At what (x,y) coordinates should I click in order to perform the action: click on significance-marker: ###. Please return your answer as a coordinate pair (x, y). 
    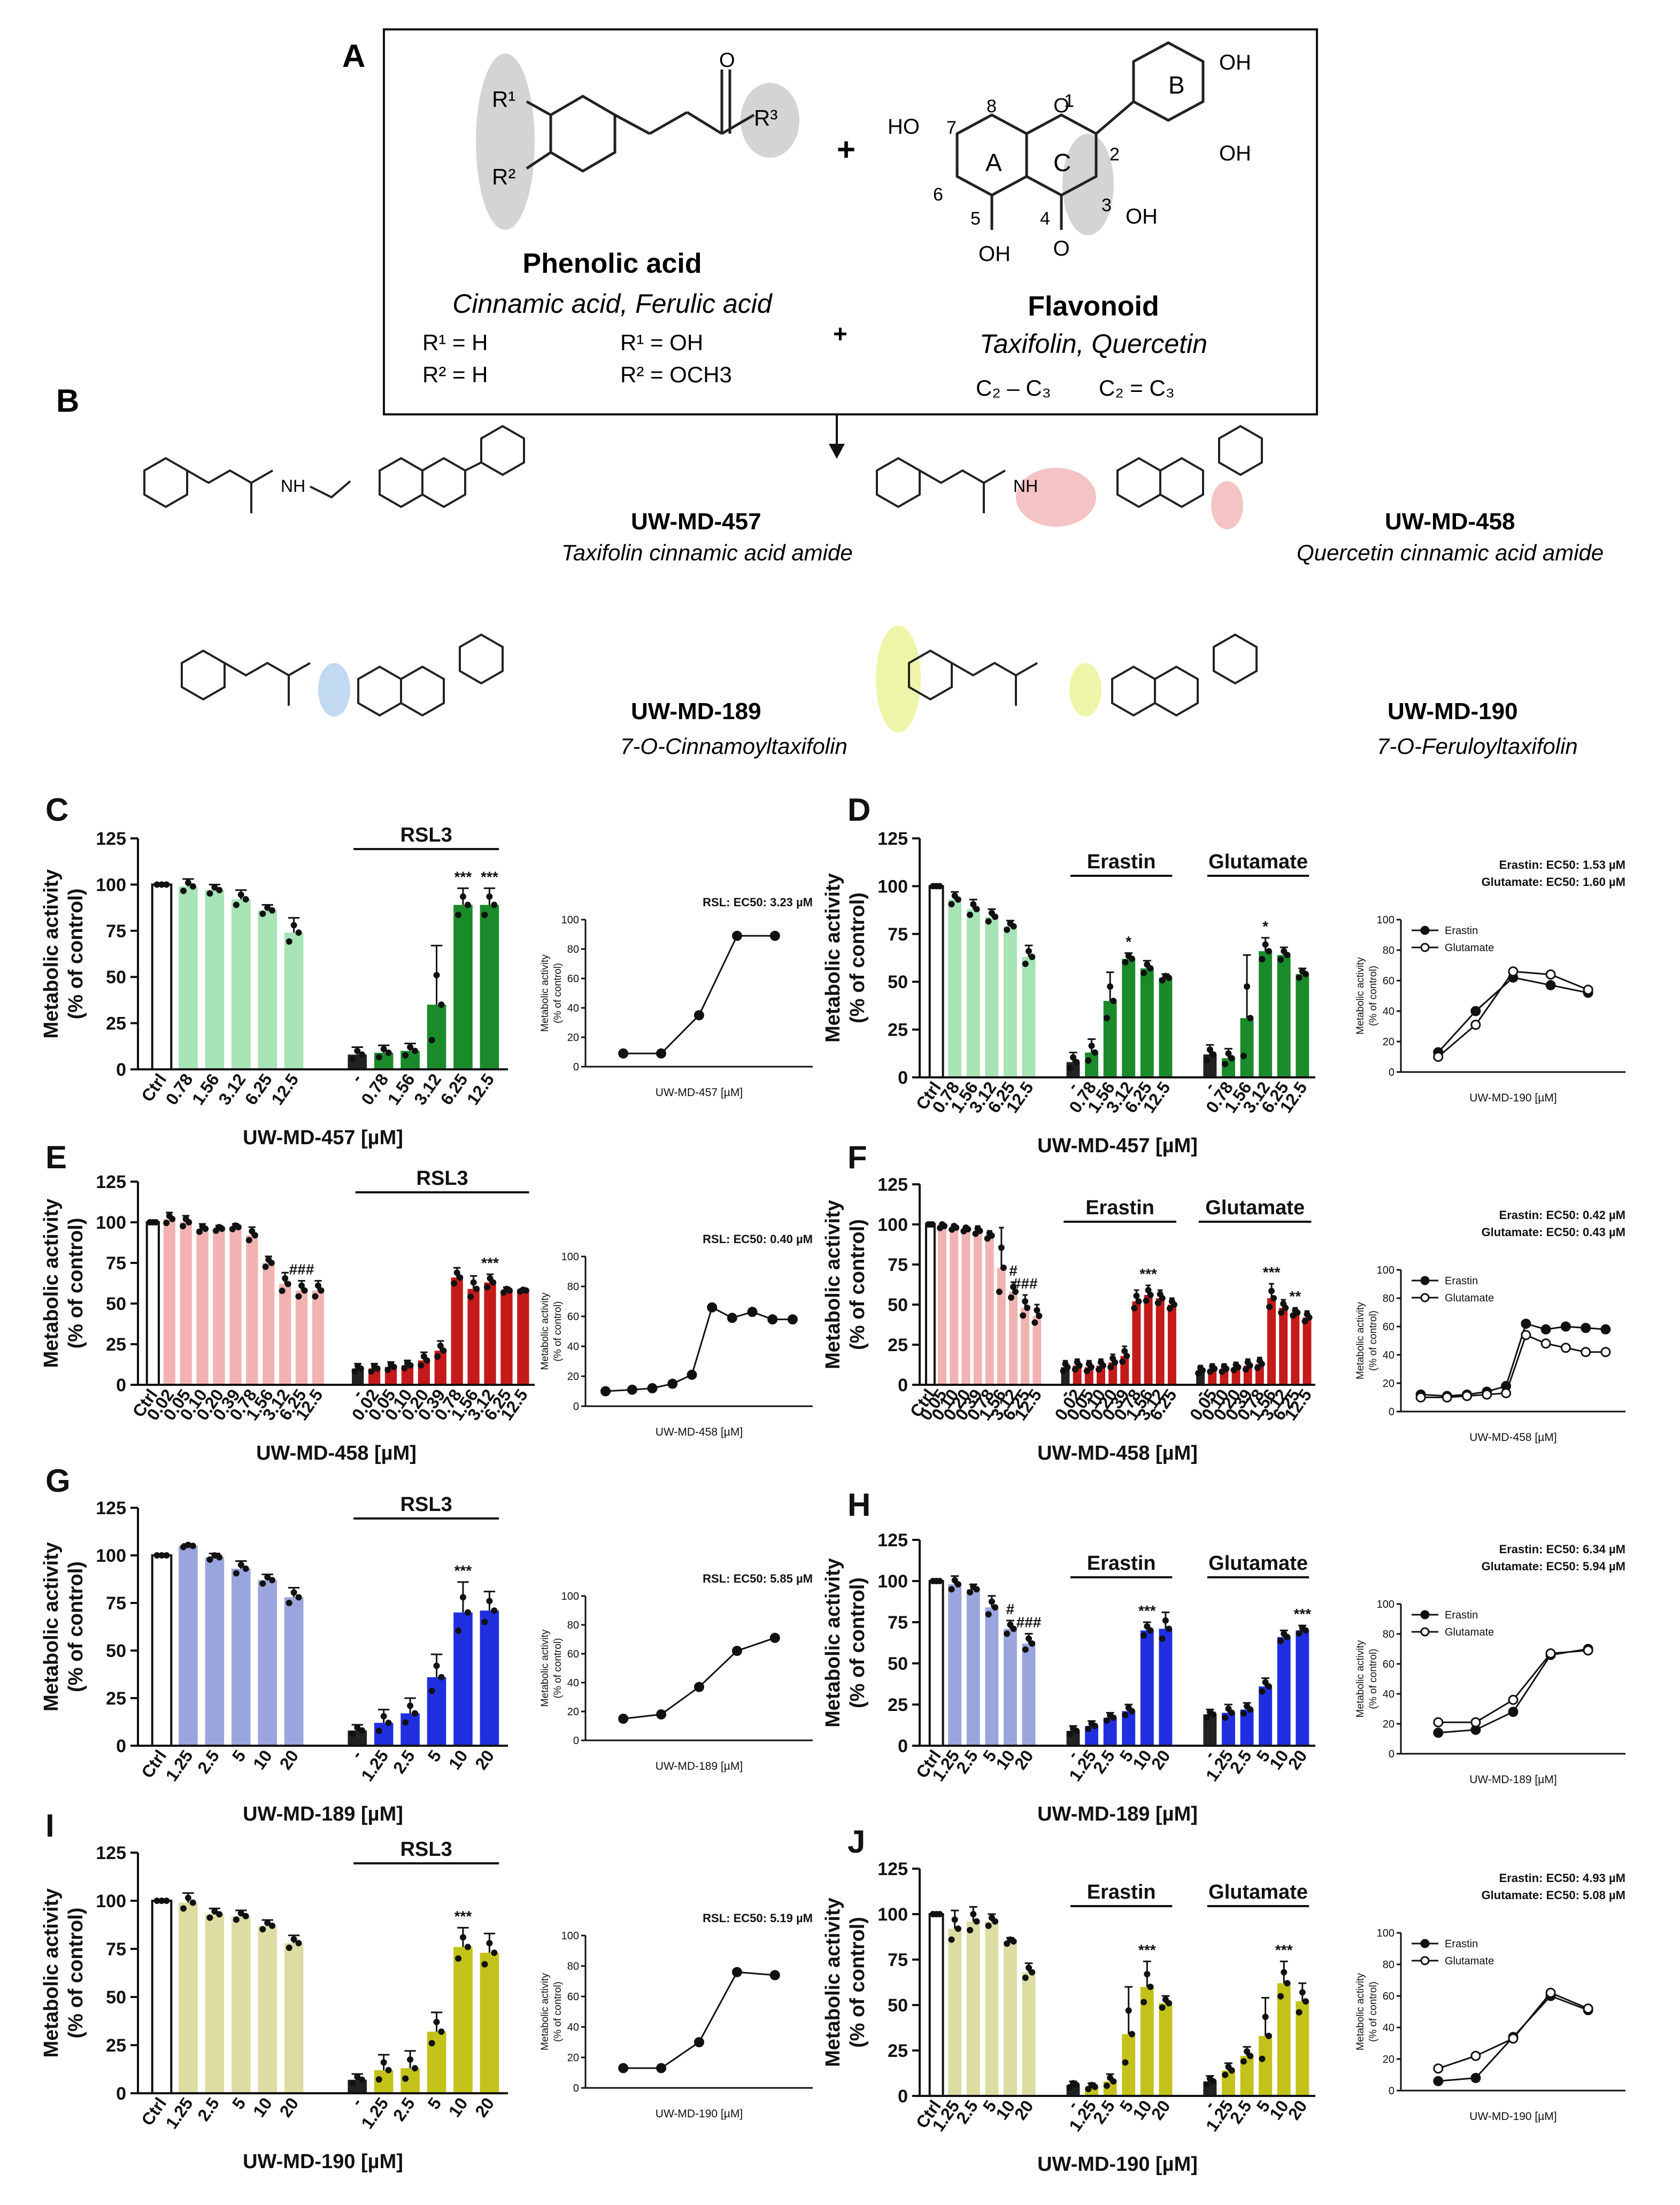
    Looking at the image, I should click on (1029, 1622).